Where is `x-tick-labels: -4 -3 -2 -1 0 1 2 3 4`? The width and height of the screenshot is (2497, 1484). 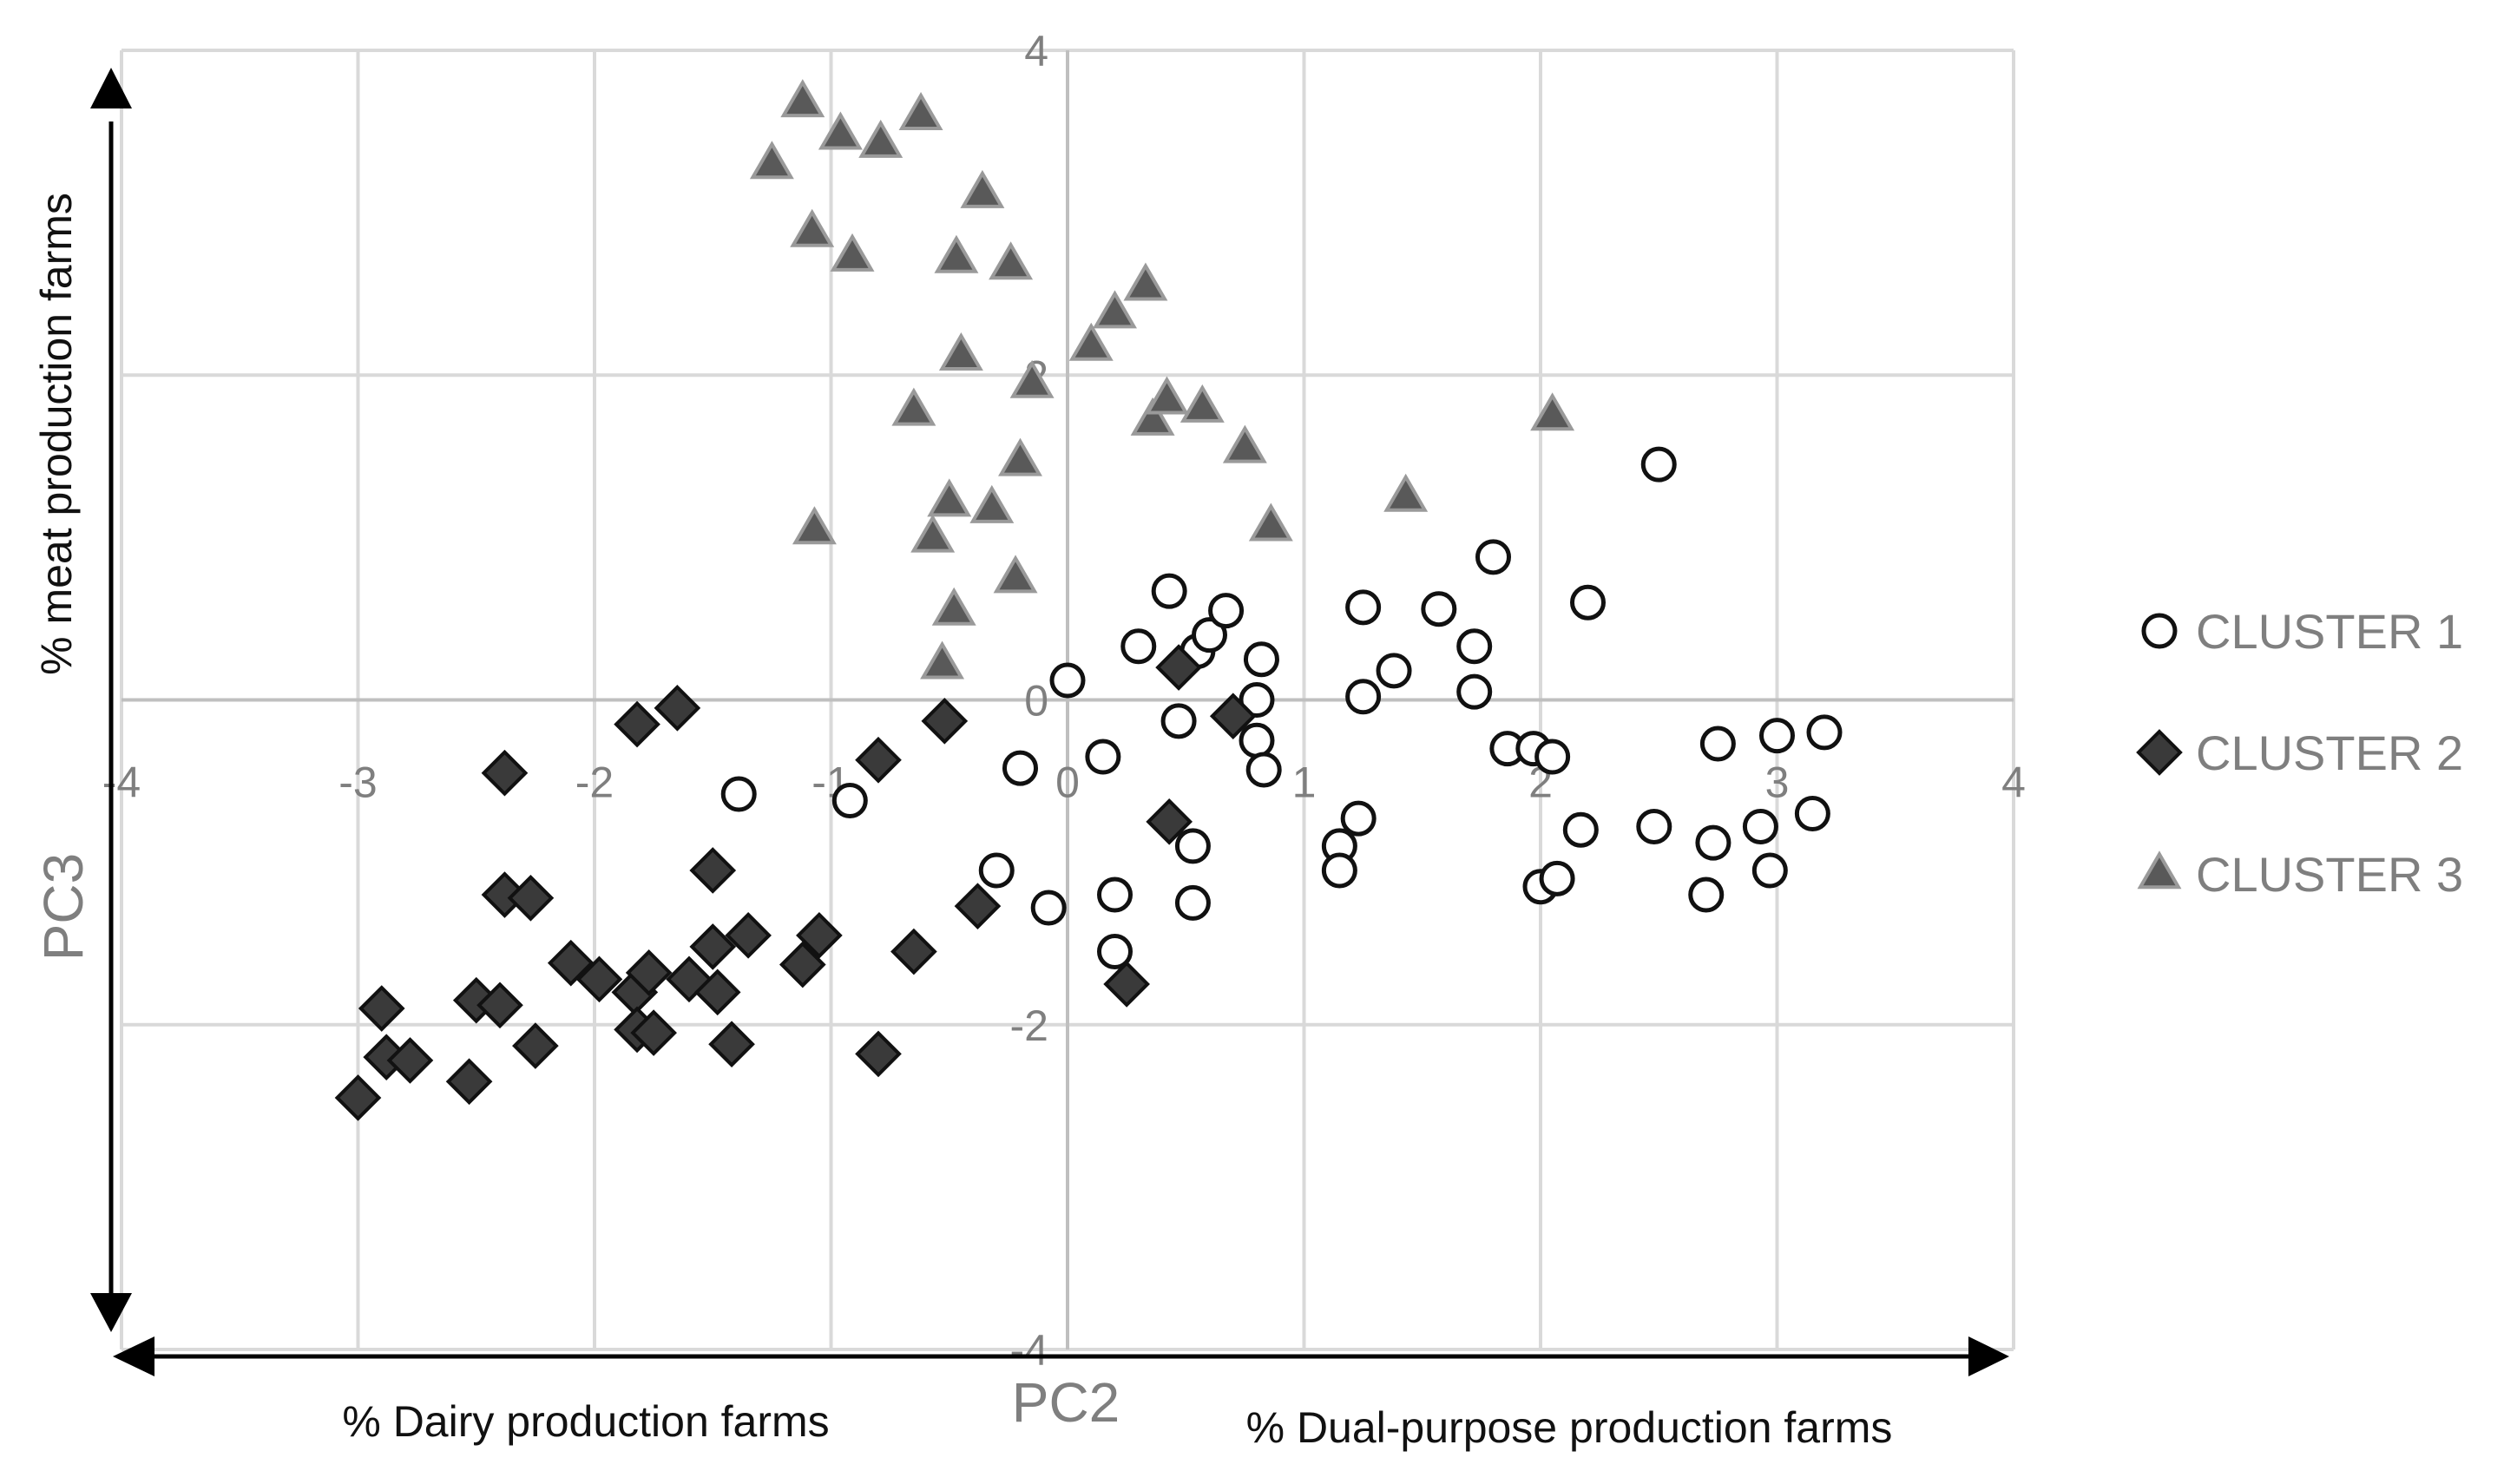 x-tick-labels: -4 -3 -2 -1 0 1 2 3 4 is located at coordinates (1064, 782).